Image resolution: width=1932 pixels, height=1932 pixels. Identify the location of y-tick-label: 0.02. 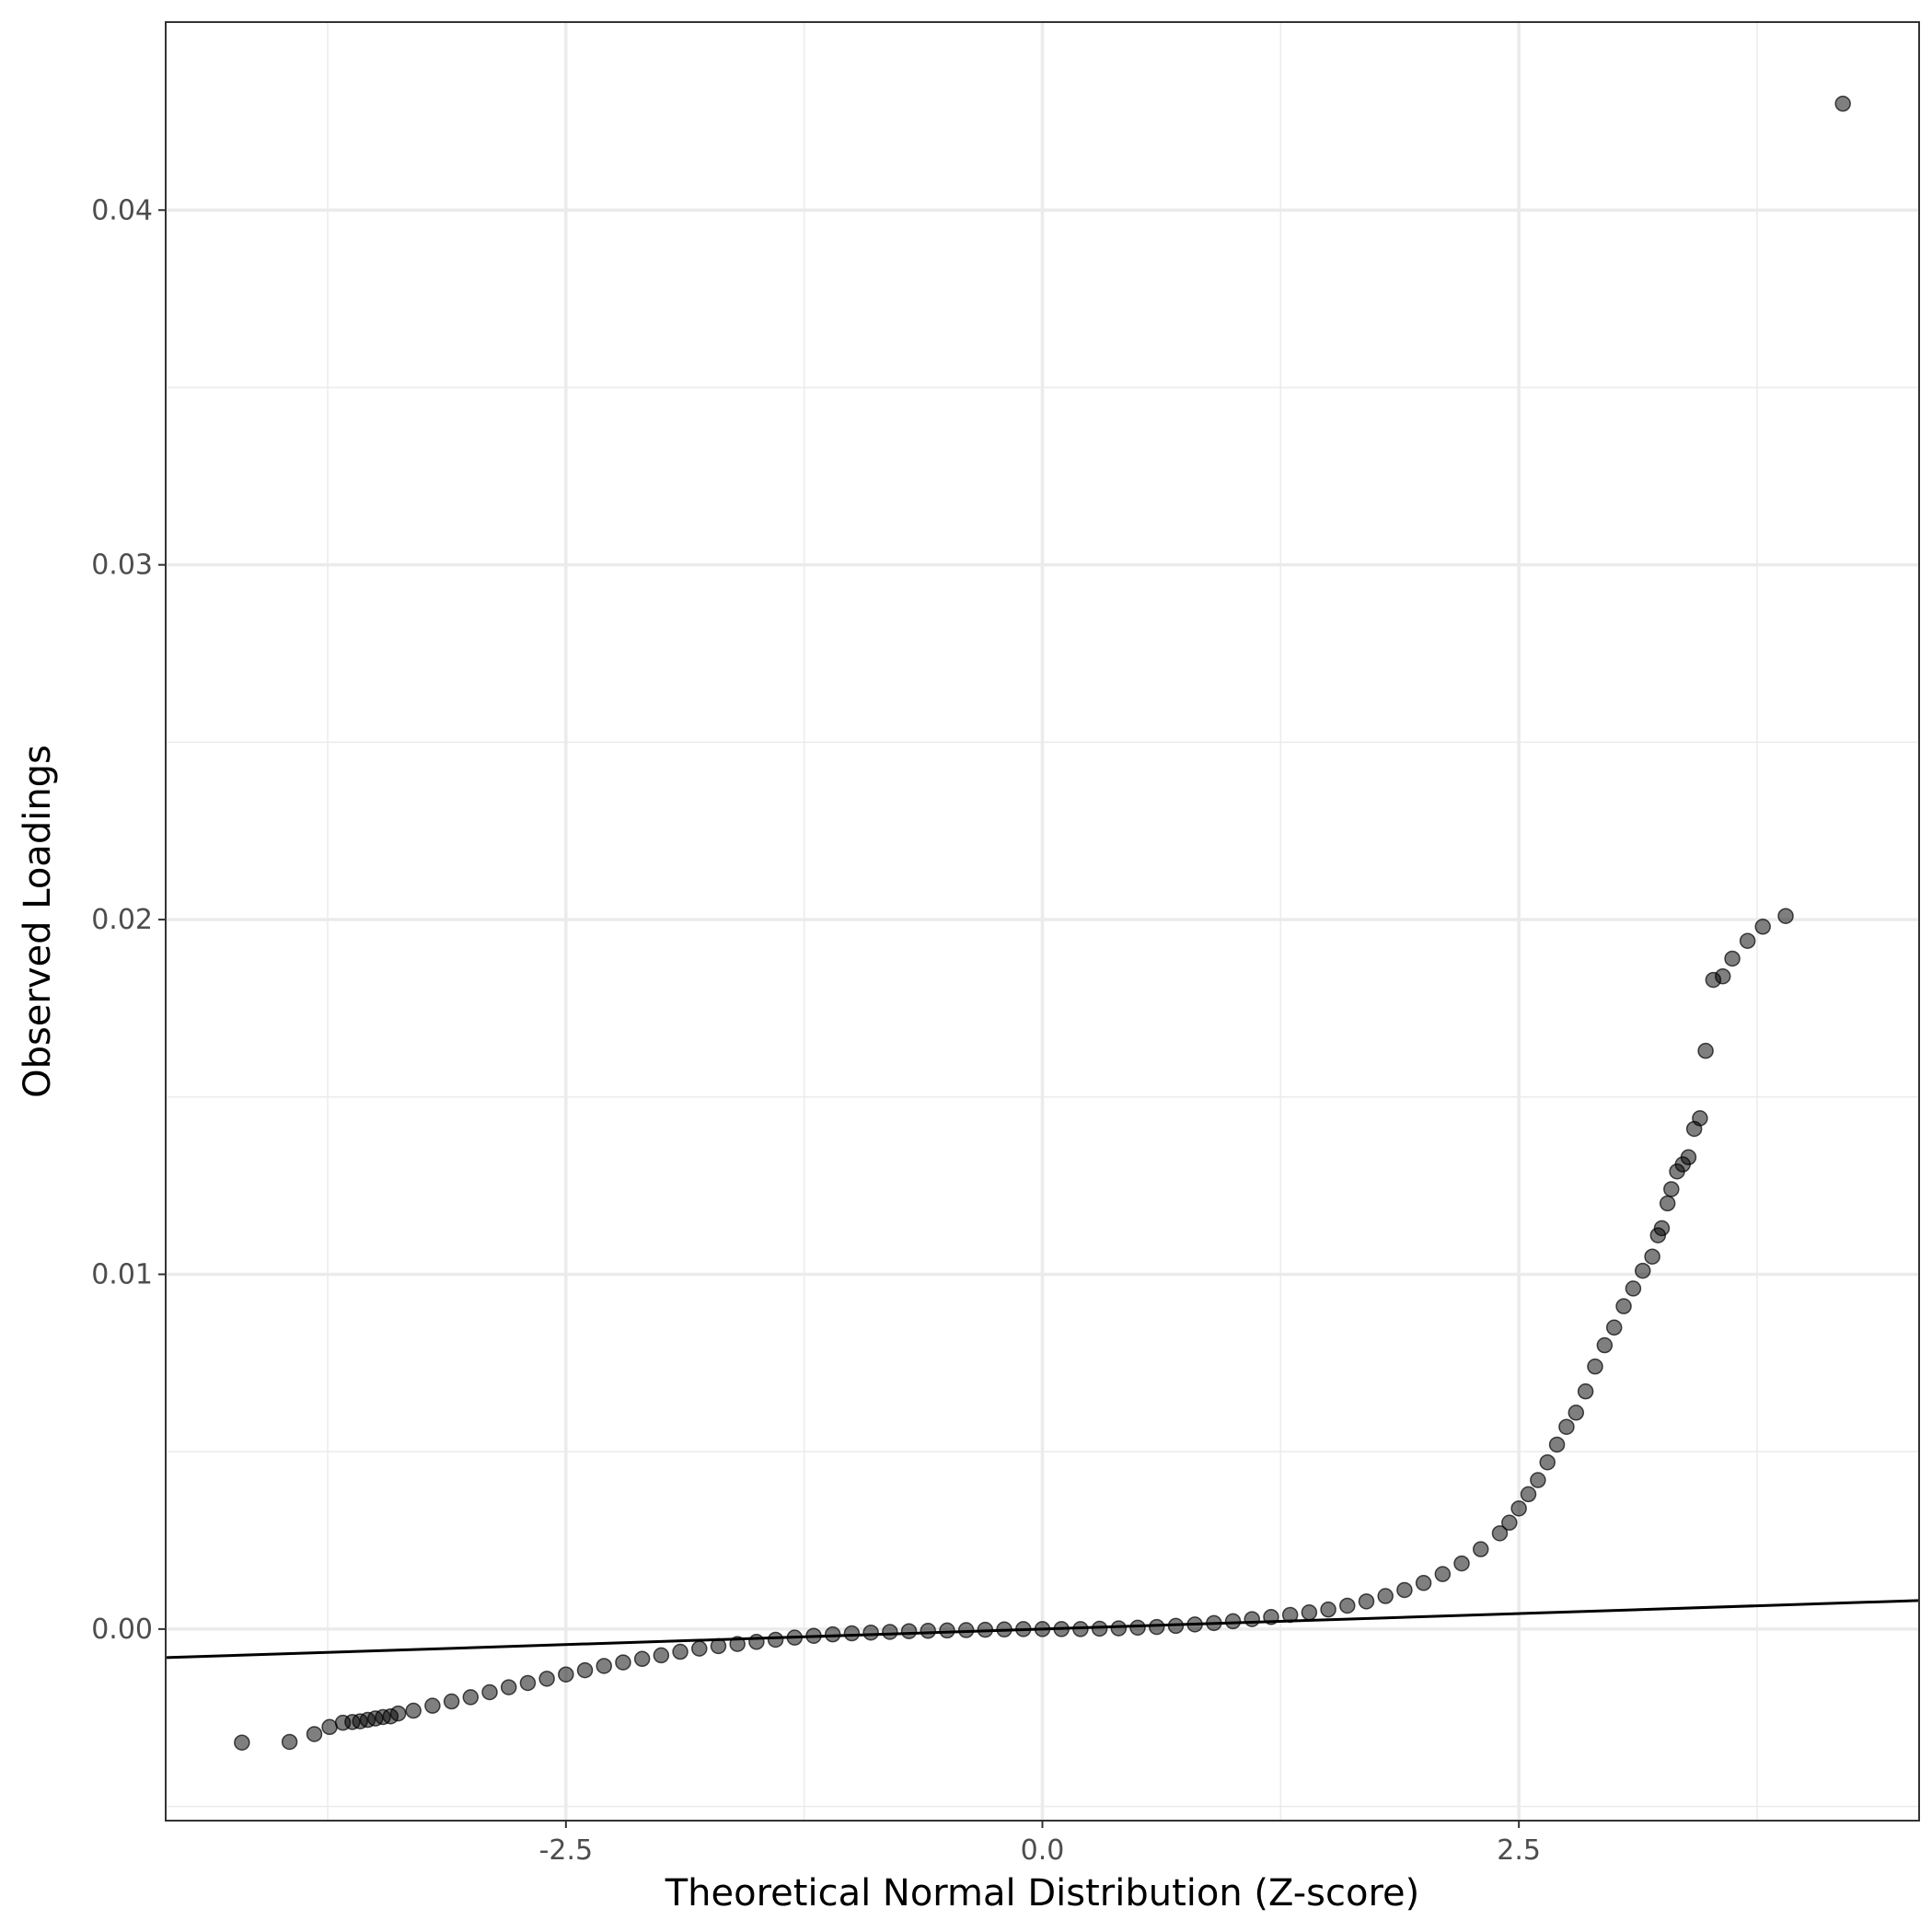
(122, 920).